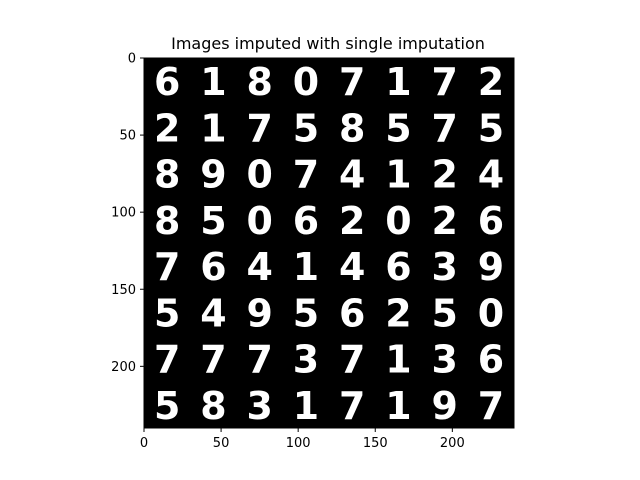 This screenshot has width=640, height=480. Describe the element at coordinates (328, 43) in the screenshot. I see `chart-title: Images imputed with single imputation` at that location.